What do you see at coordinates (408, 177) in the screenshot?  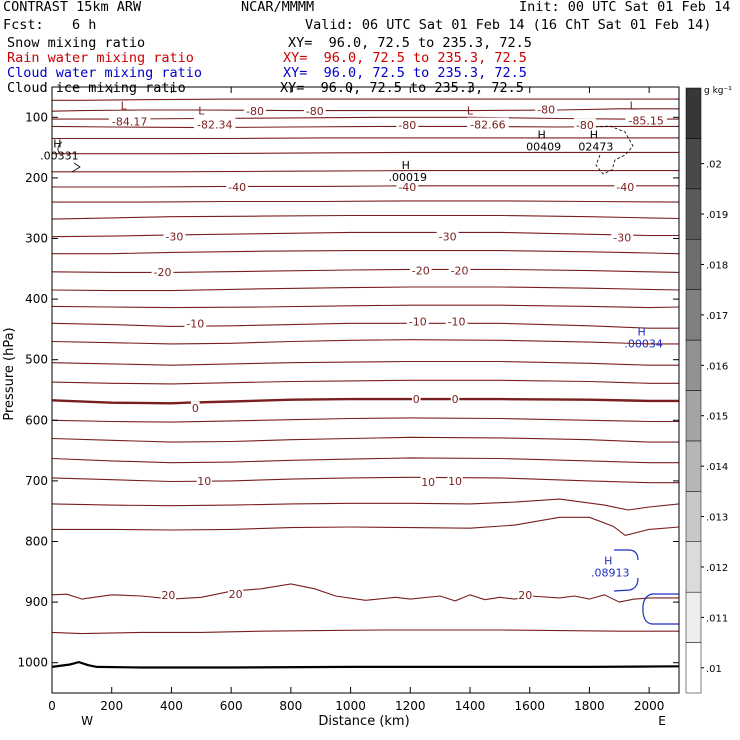 I see `extremum-value-5: .00019` at bounding box center [408, 177].